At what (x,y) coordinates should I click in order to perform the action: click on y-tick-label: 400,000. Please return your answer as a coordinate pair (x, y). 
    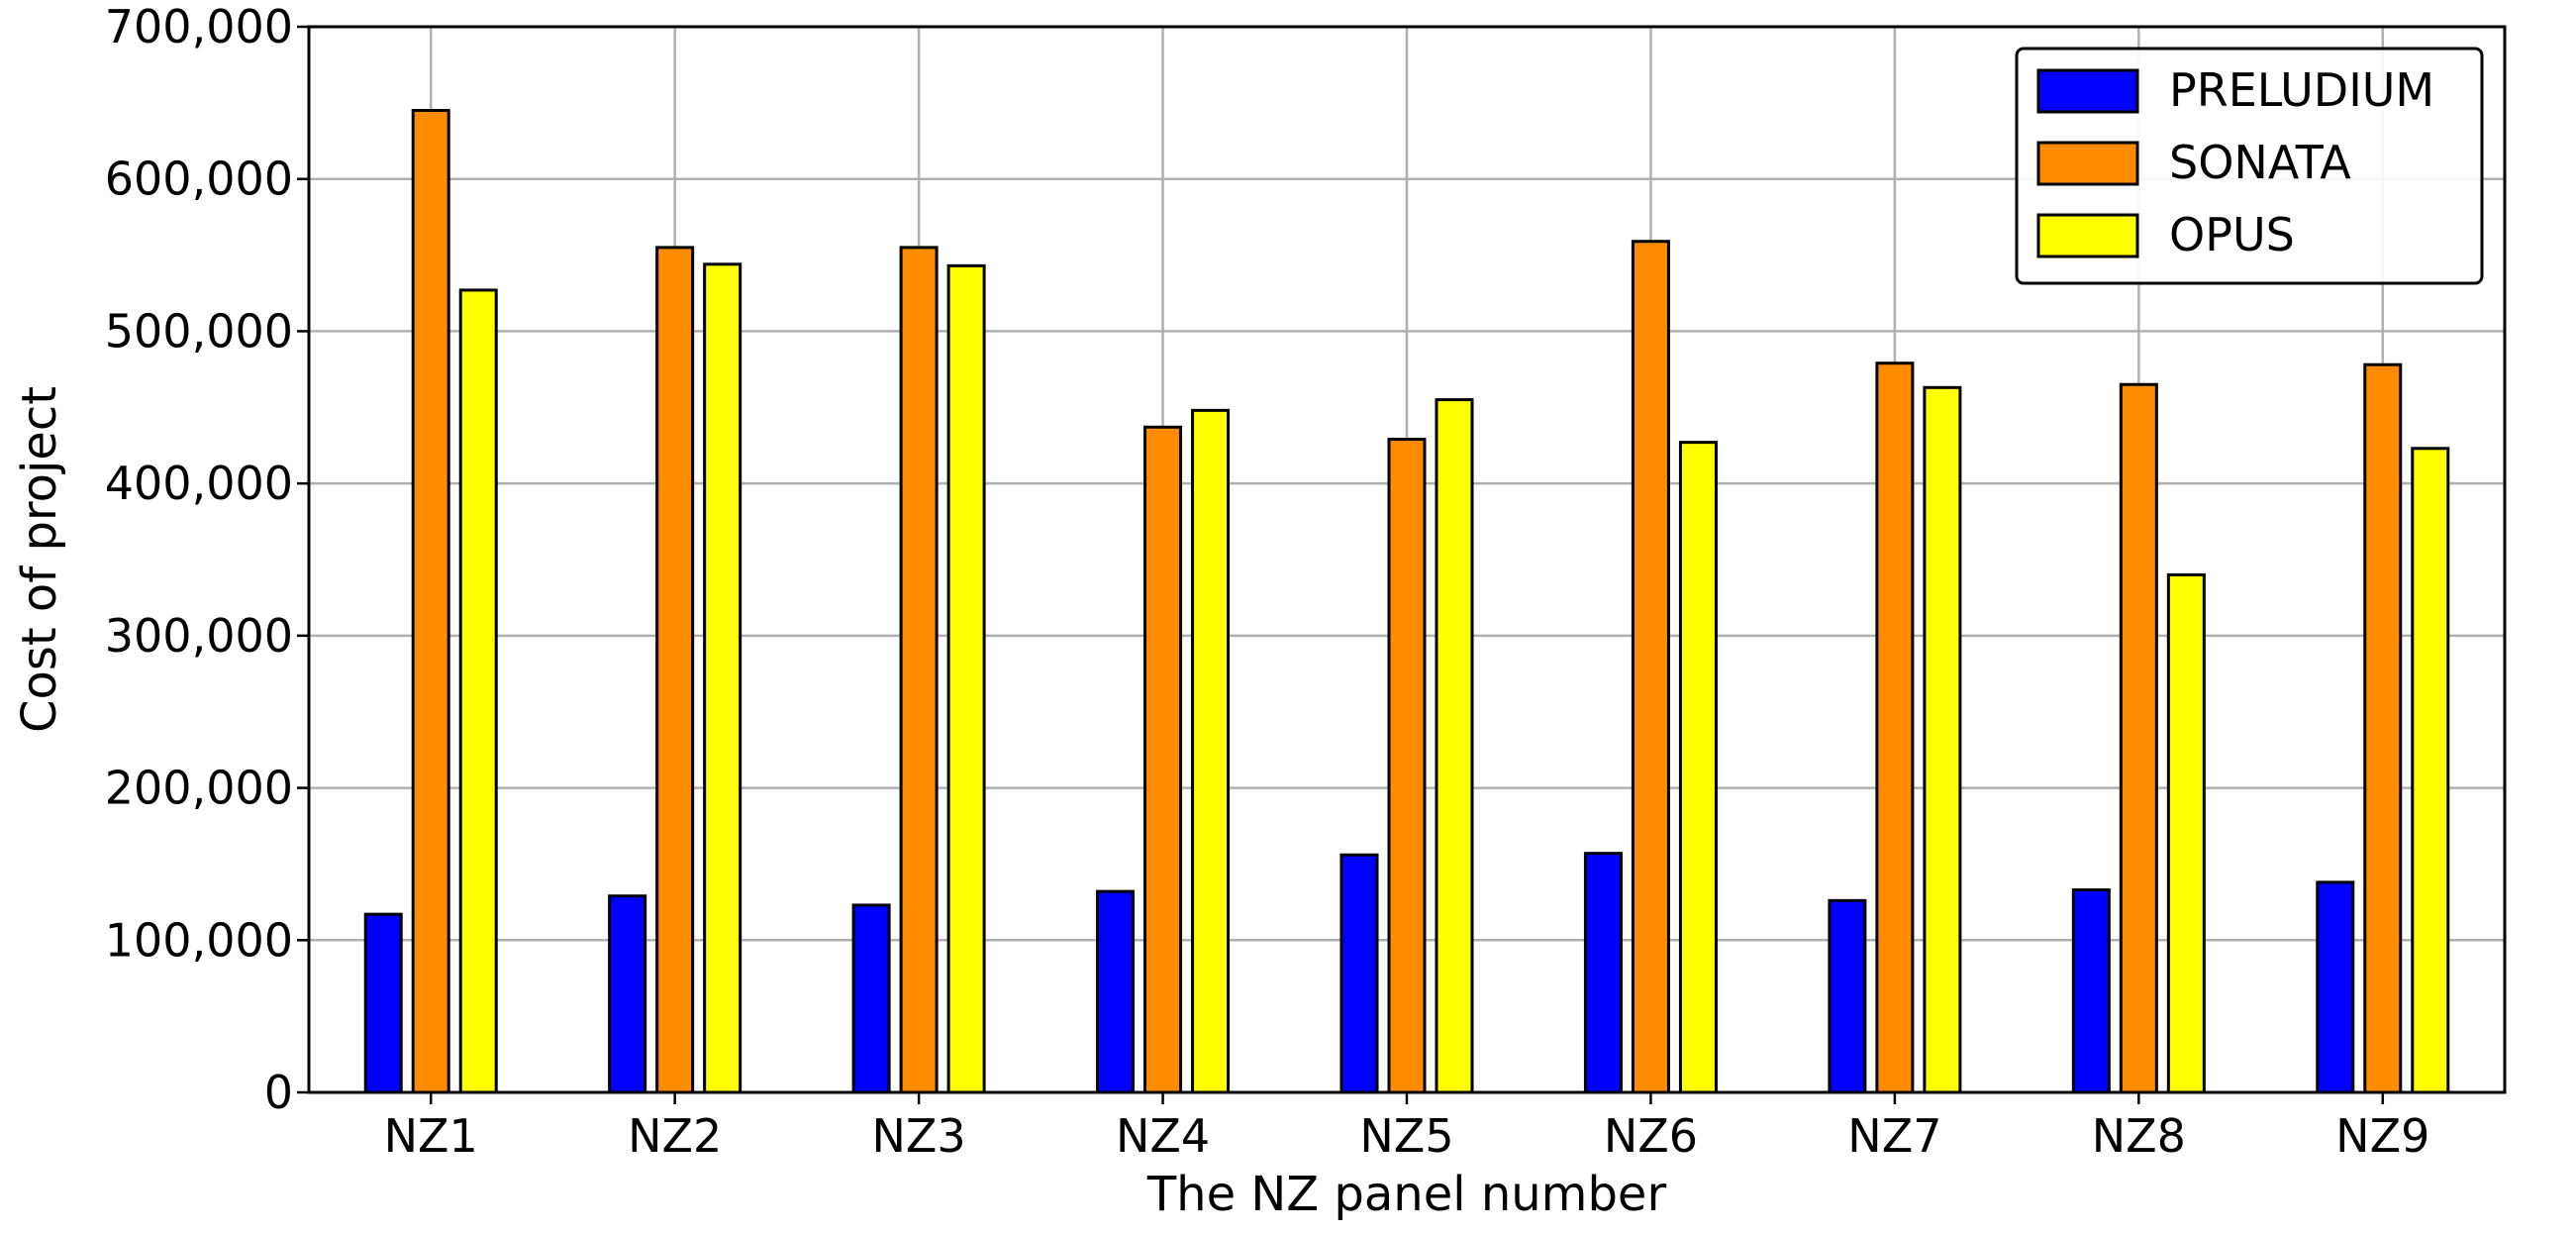
    Looking at the image, I should click on (199, 483).